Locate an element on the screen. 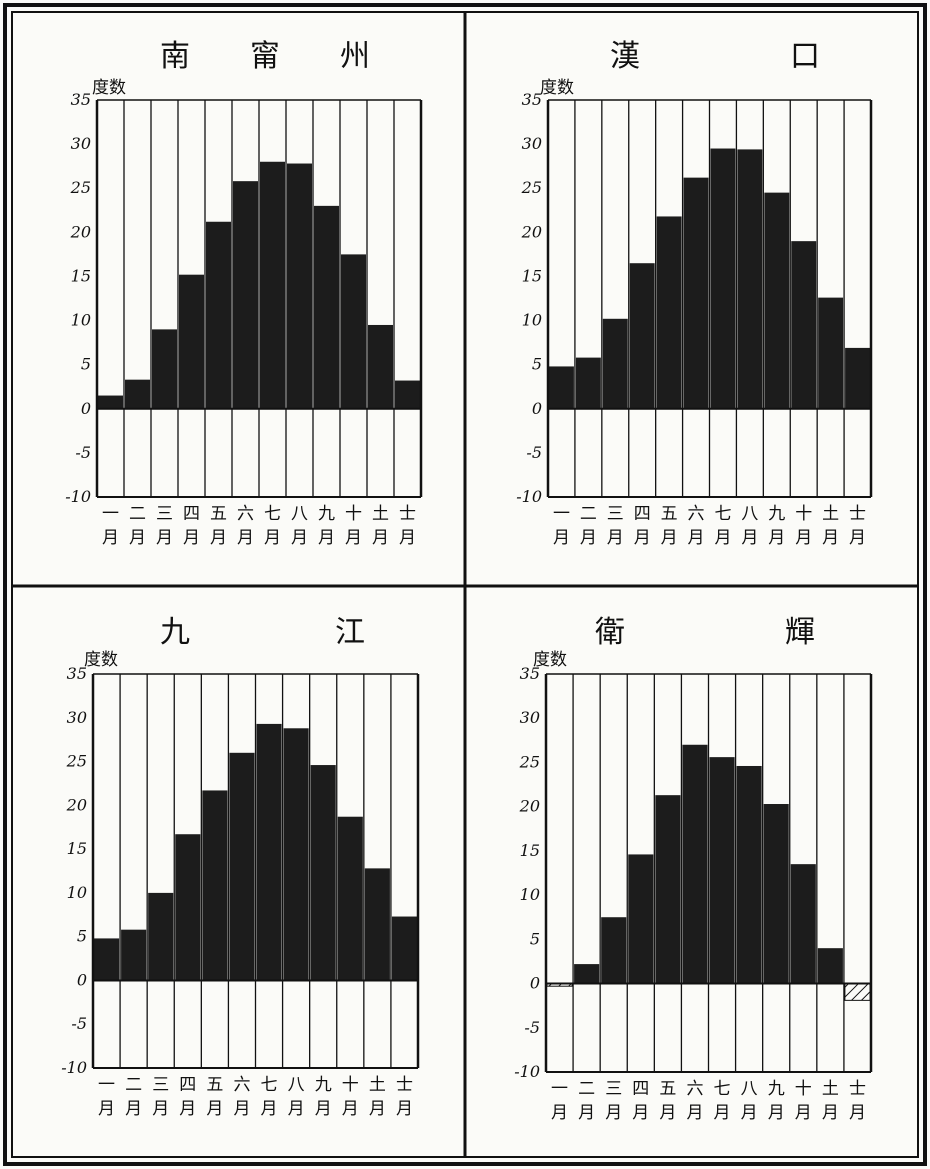 The image size is (930, 1169). y-tick-label: -5 is located at coordinates (79, 1023).